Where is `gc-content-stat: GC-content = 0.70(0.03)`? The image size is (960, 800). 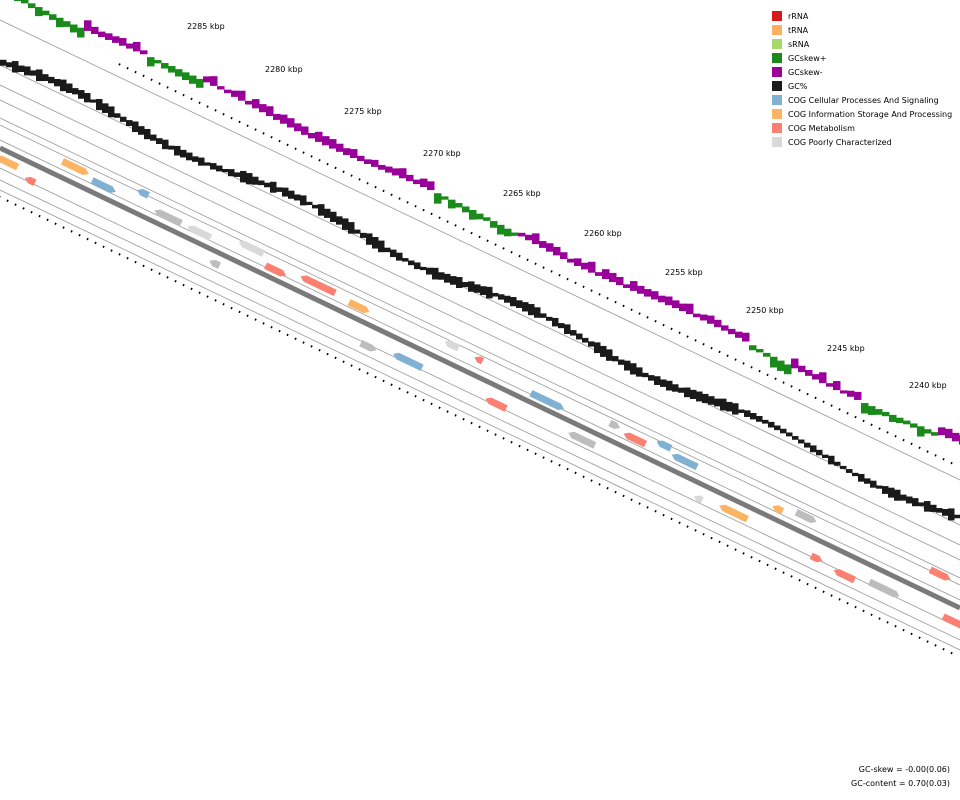
gc-content-stat: GC-content = 0.70(0.03) is located at coordinates (900, 783).